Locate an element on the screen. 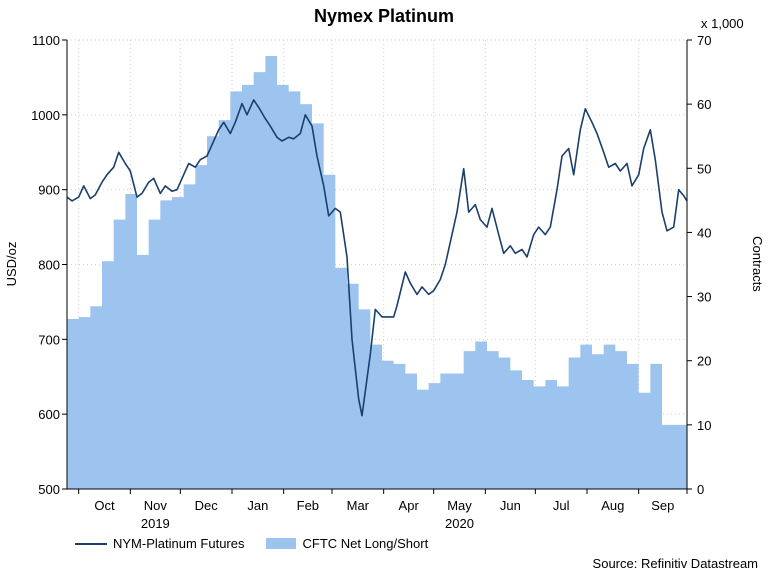 Image resolution: width=768 pixels, height=573 pixels. legend-item-cftc: CFTC Net Long/Short is located at coordinates (347, 543).